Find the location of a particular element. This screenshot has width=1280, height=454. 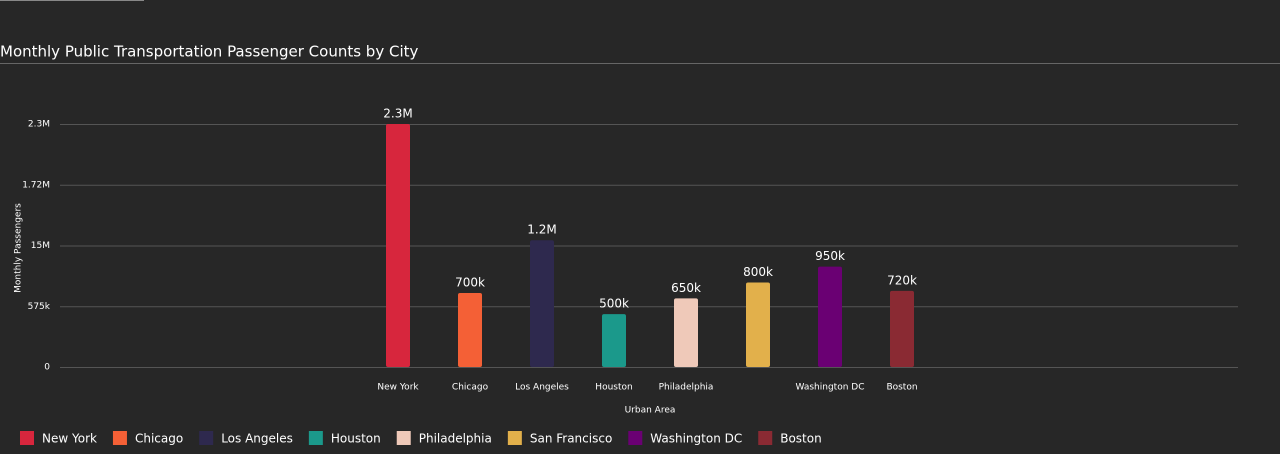

y-tick-label: 0 is located at coordinates (47, 368).